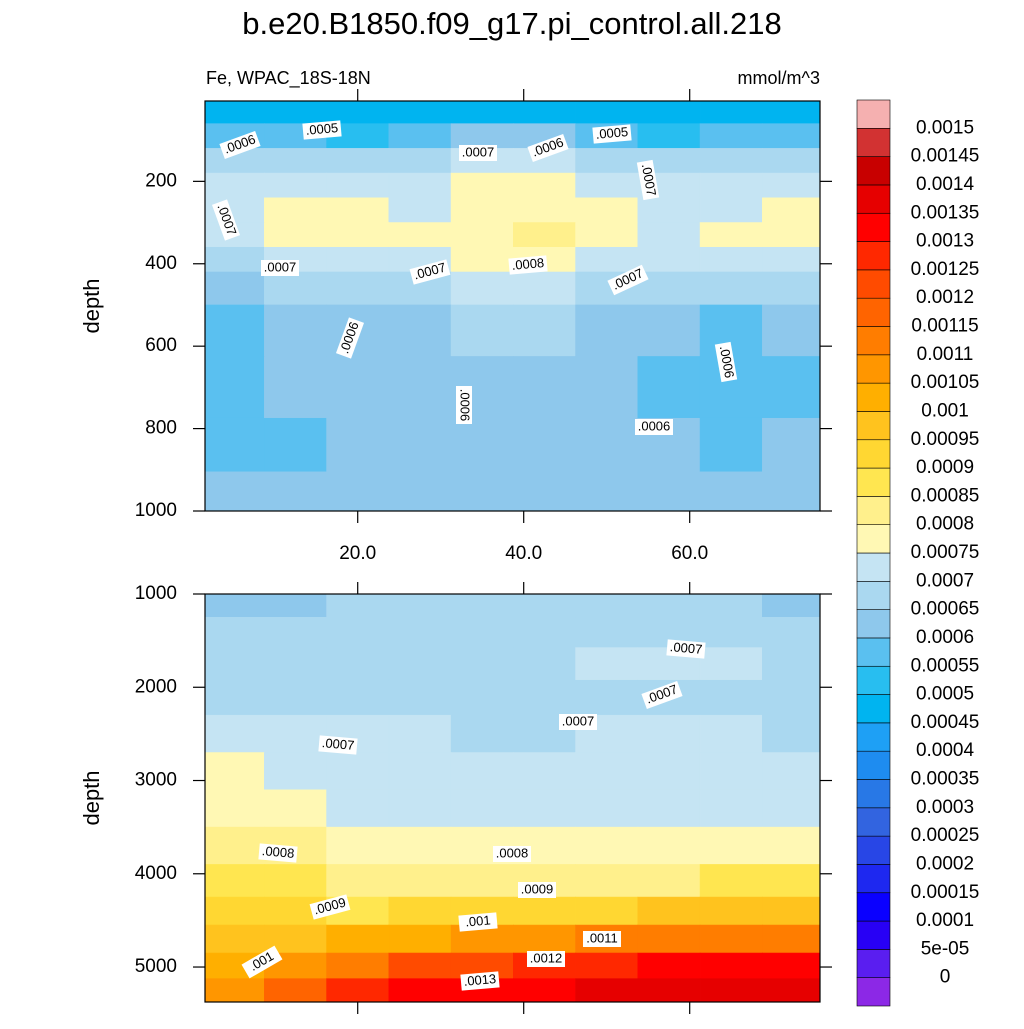 This screenshot has height=1029, width=1024. I want to click on colorbar-label: 0.00105, so click(945, 382).